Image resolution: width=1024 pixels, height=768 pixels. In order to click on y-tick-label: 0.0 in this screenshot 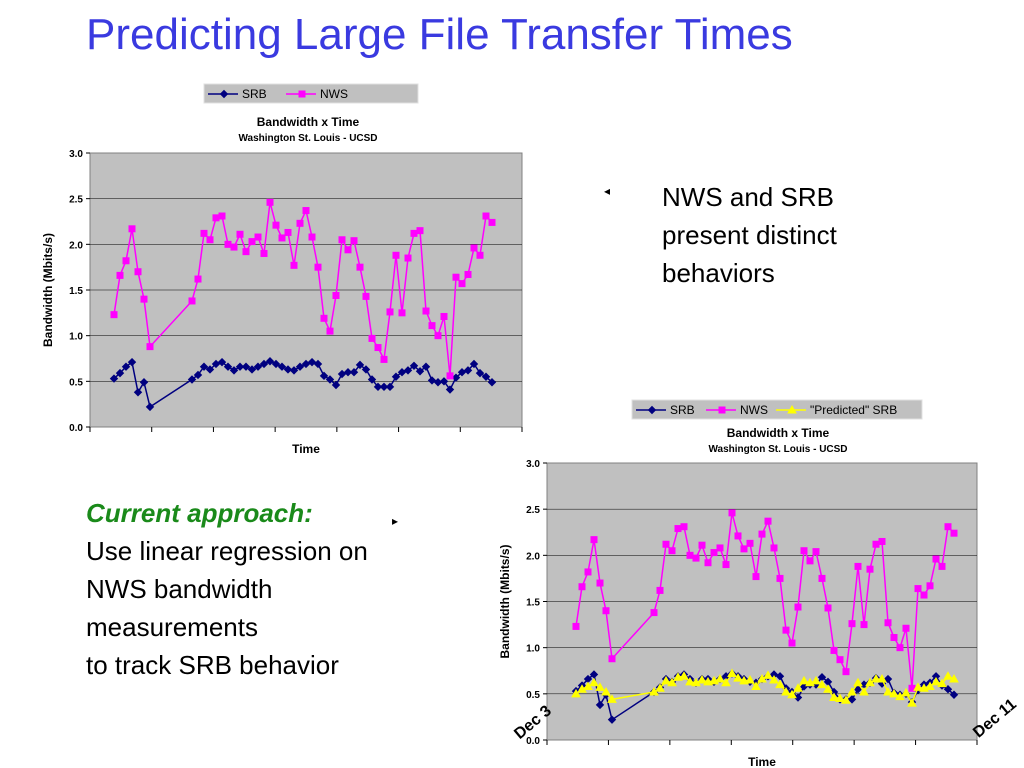, I will do `click(76, 428)`.